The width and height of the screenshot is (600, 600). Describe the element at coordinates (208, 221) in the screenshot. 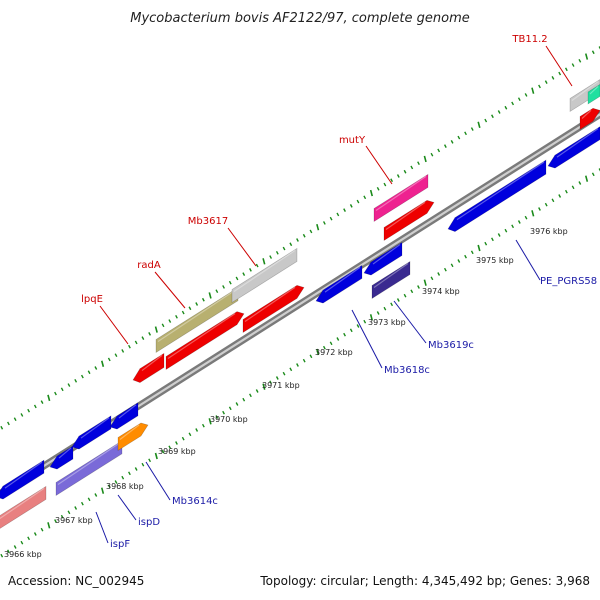

I see `gene-label-Mb3617: Mb3617` at that location.